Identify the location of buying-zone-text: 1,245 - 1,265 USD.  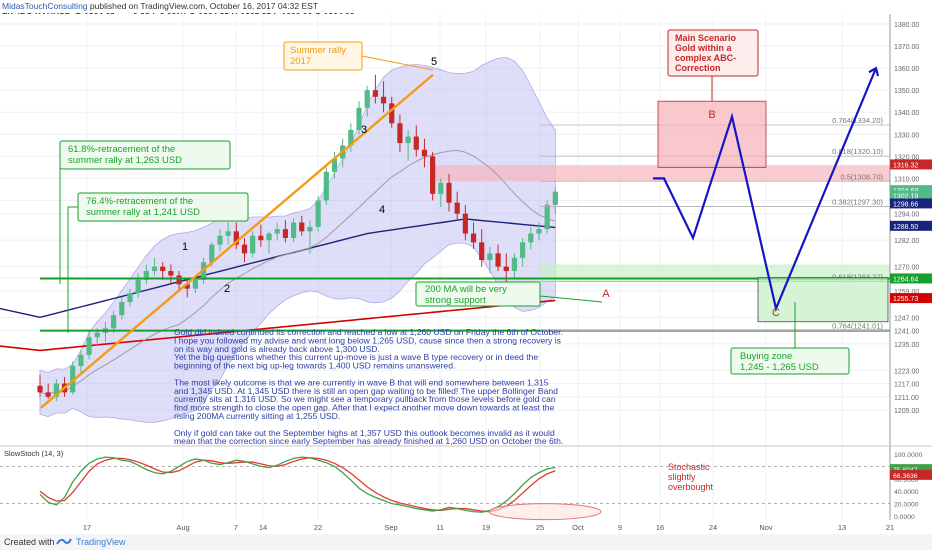
(779, 367).